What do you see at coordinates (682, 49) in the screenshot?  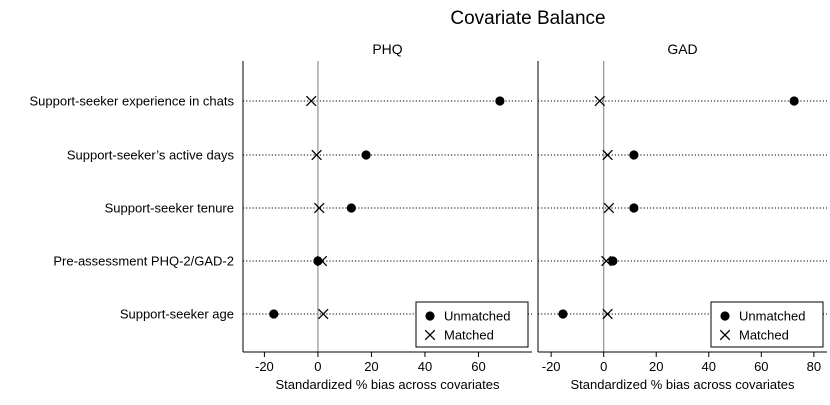 I see `panel-title-gad: GAD` at bounding box center [682, 49].